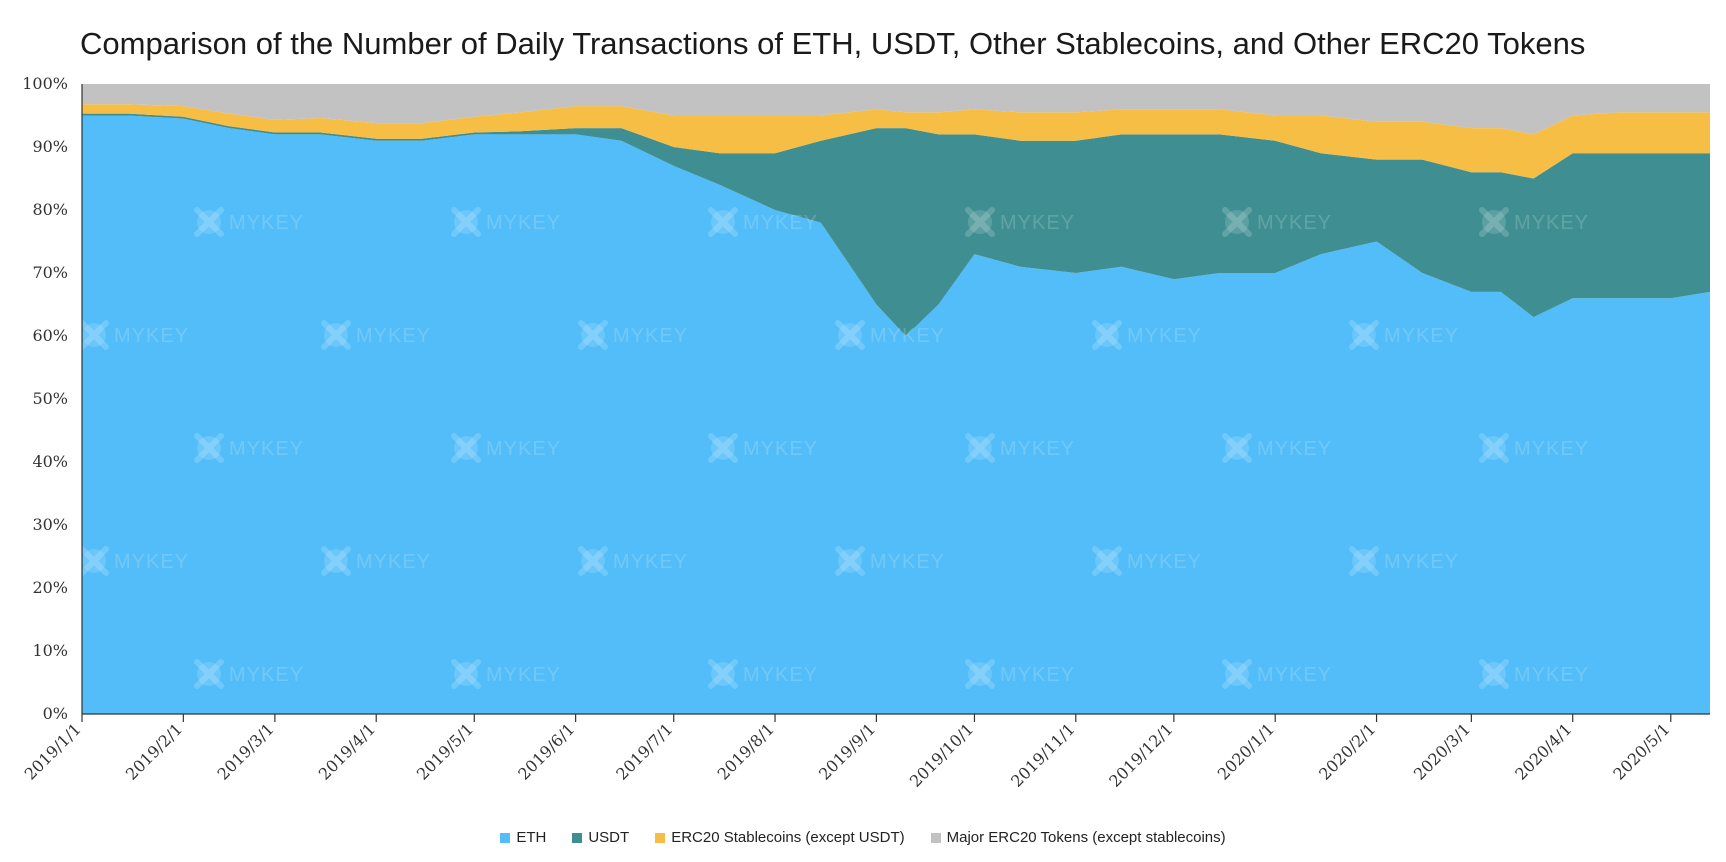 Image resolution: width=1726 pixels, height=862 pixels. I want to click on legend-label: USDT, so click(609, 837).